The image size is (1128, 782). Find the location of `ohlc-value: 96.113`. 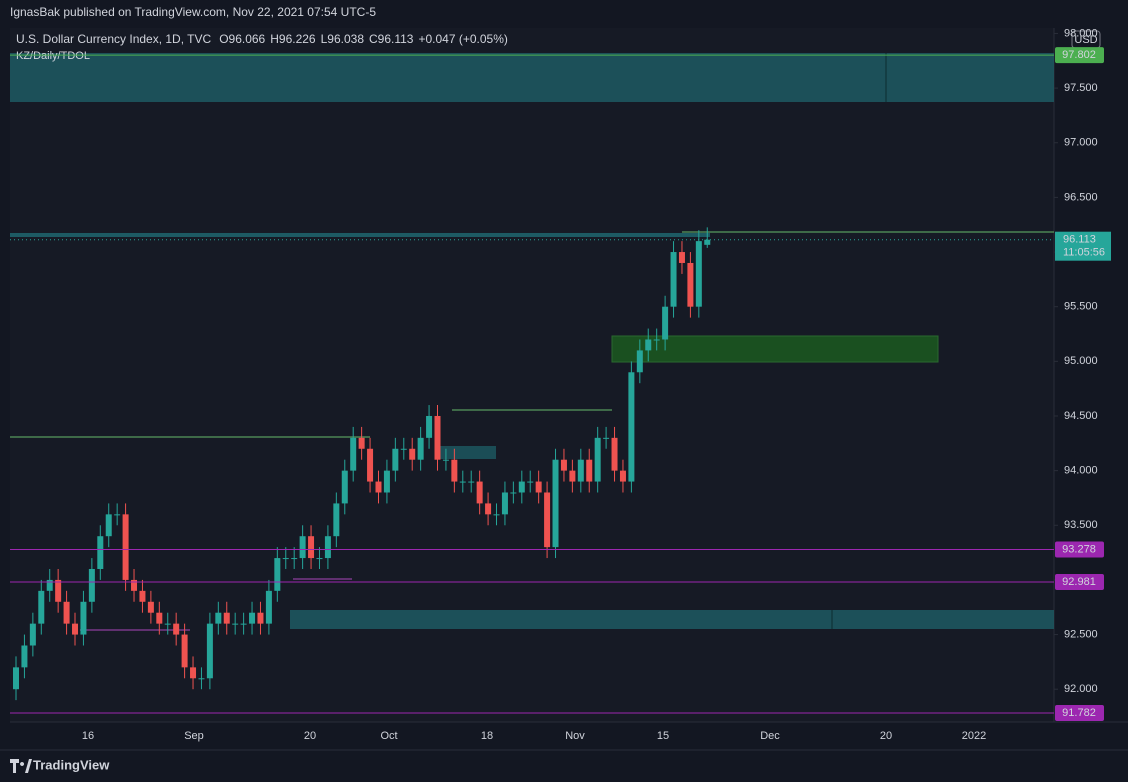

ohlc-value: 96.113 is located at coordinates (396, 39).